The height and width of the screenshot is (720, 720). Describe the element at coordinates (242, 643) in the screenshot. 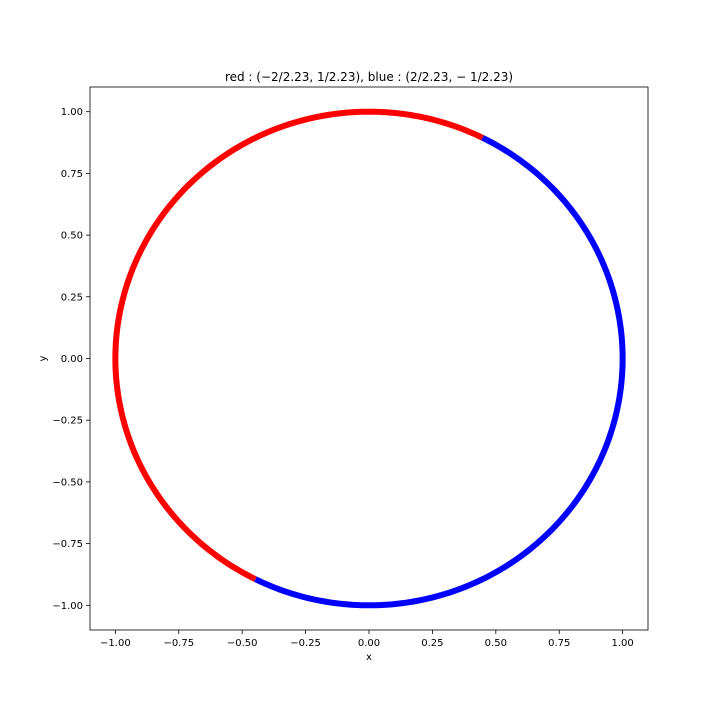

I see `x-tick-label: −0.50` at that location.